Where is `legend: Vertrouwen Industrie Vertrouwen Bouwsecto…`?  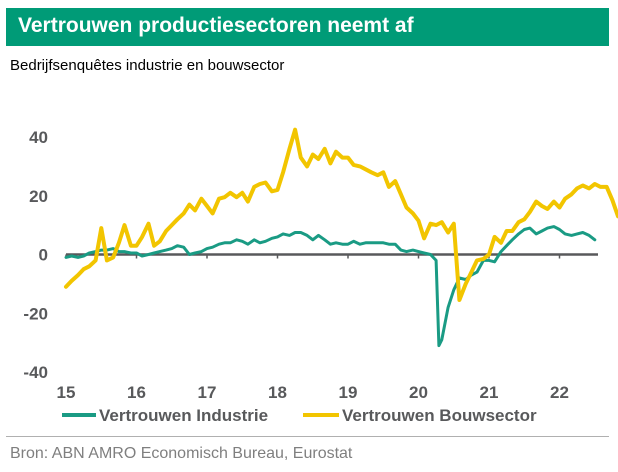
legend: Vertrouwen Industrie Vertrouwen Bouwsecto… is located at coordinates (299, 415).